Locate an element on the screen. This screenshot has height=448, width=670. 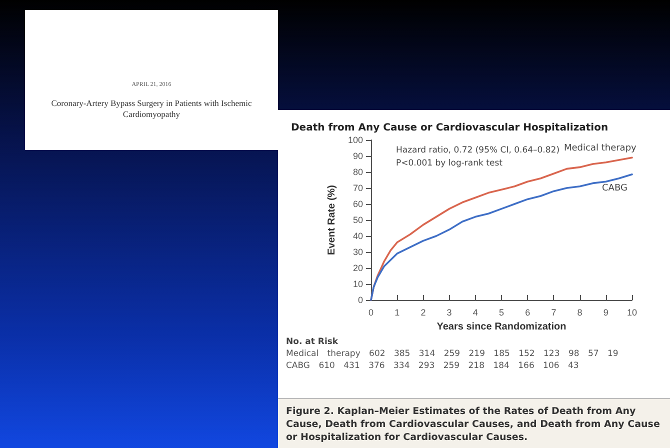
y-tick-label: 30 is located at coordinates (357, 252).